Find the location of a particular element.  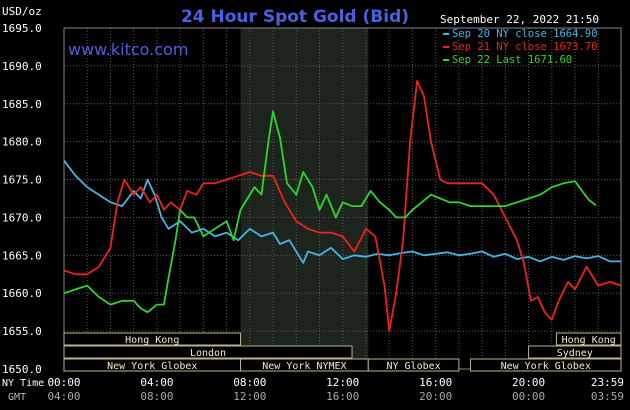

session-label: NY Globex is located at coordinates (413, 366).